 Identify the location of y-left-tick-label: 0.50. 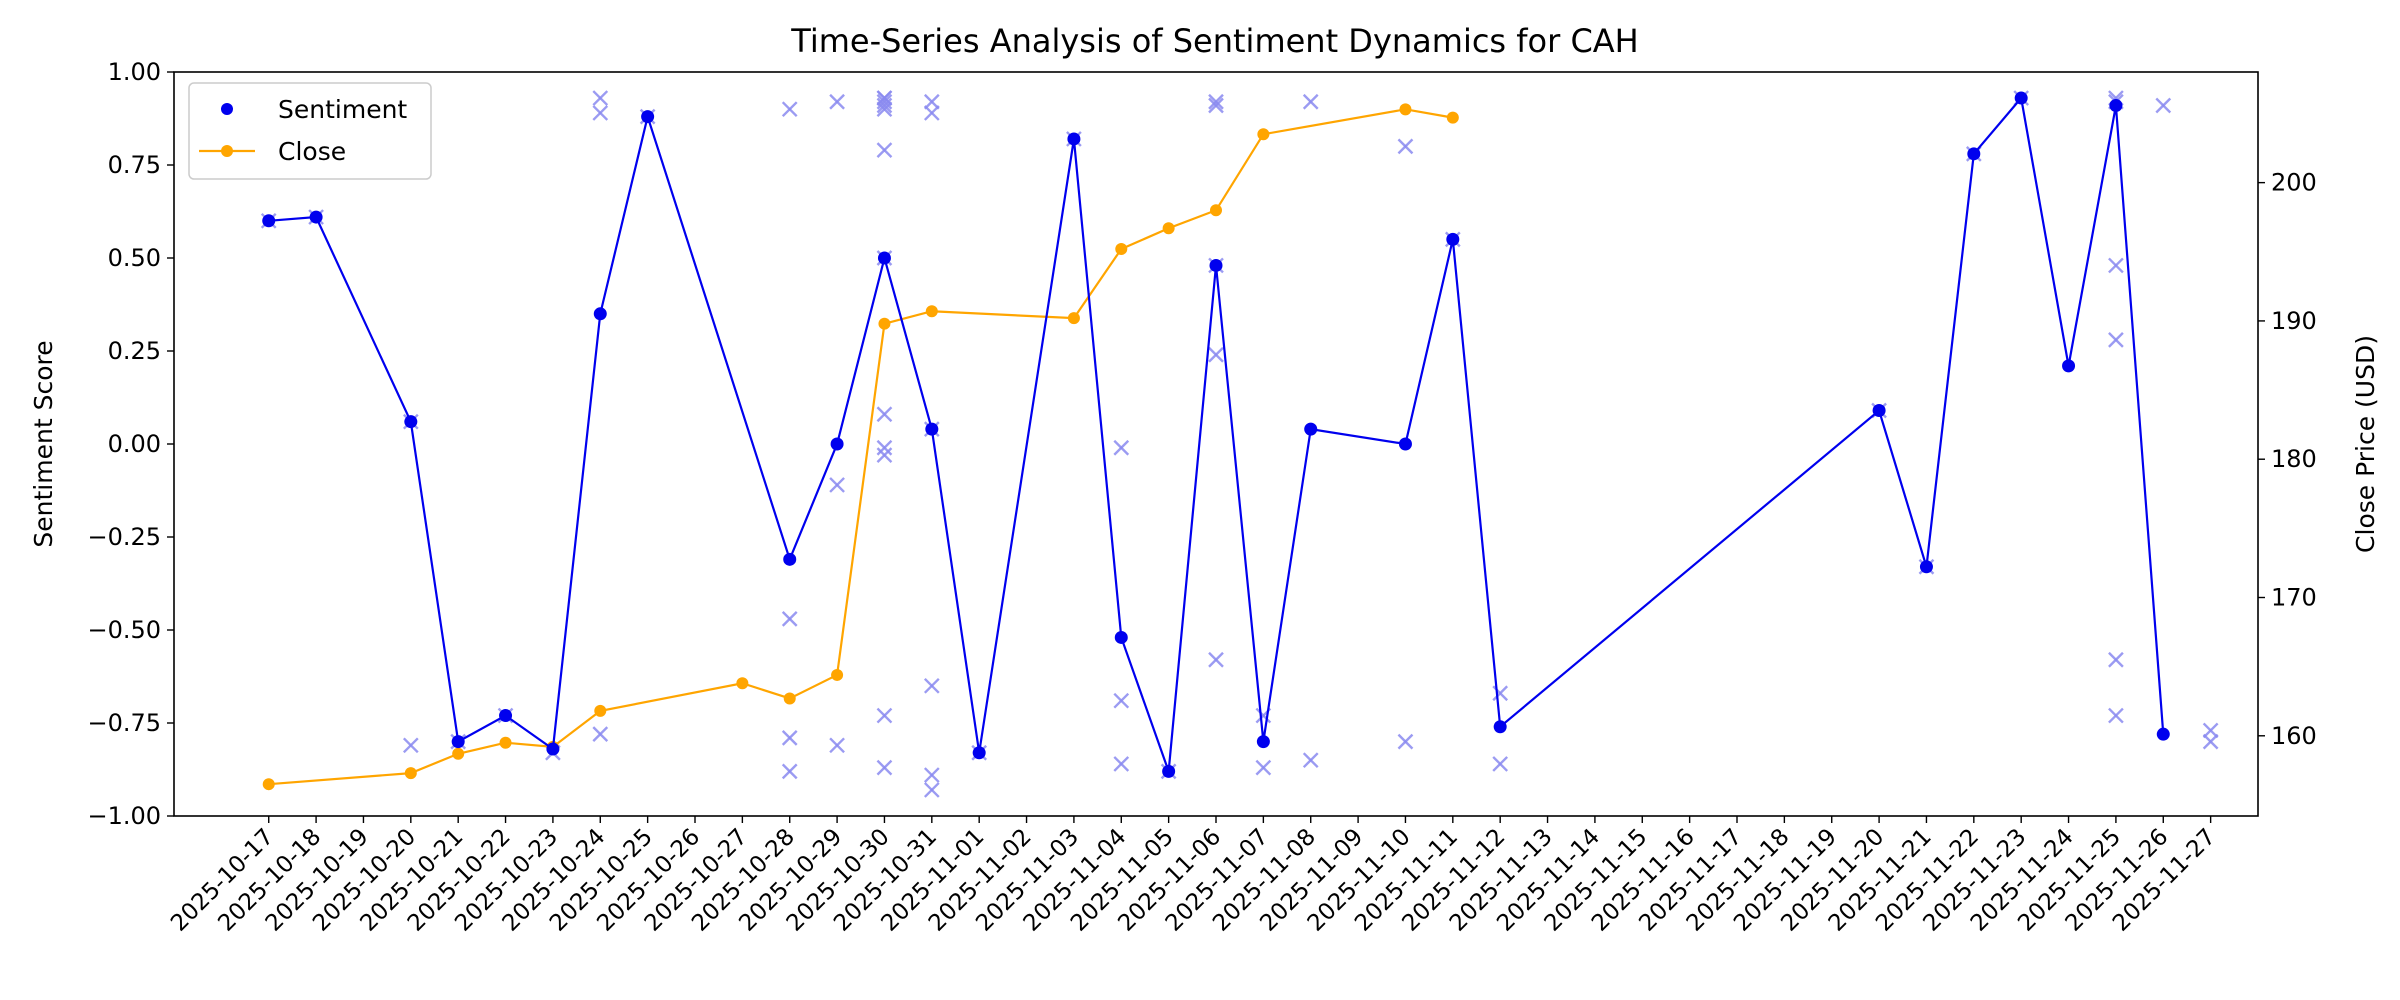
(134, 258).